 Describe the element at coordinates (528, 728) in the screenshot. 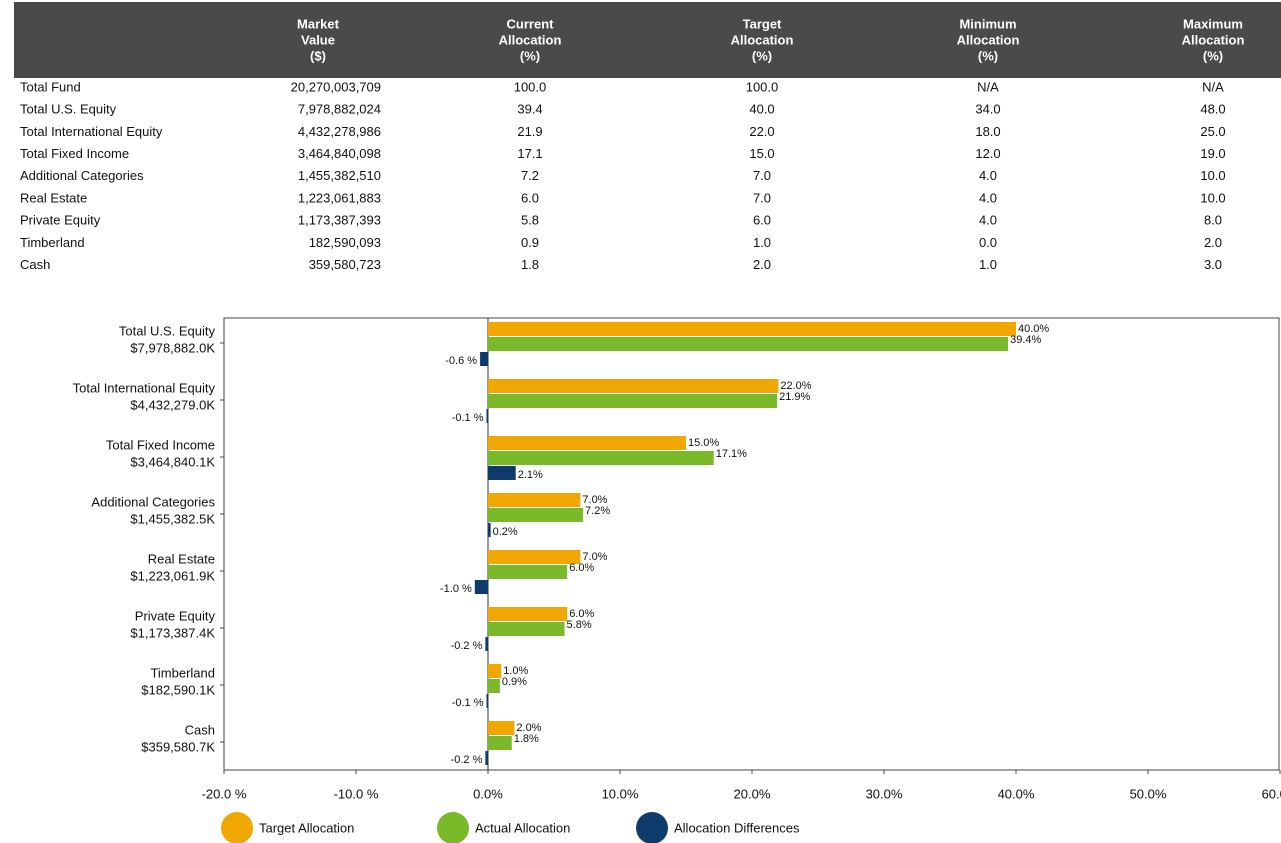

I see `value-label: 2.0%` at that location.